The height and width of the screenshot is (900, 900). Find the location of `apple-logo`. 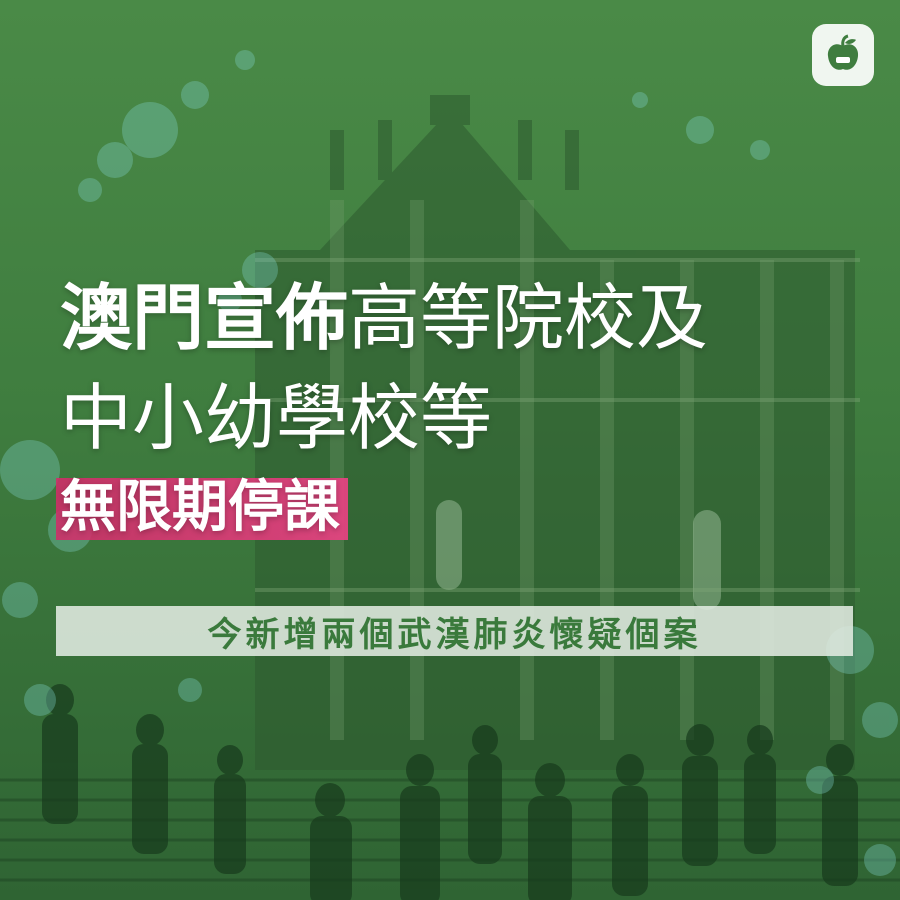

apple-logo is located at coordinates (843, 55).